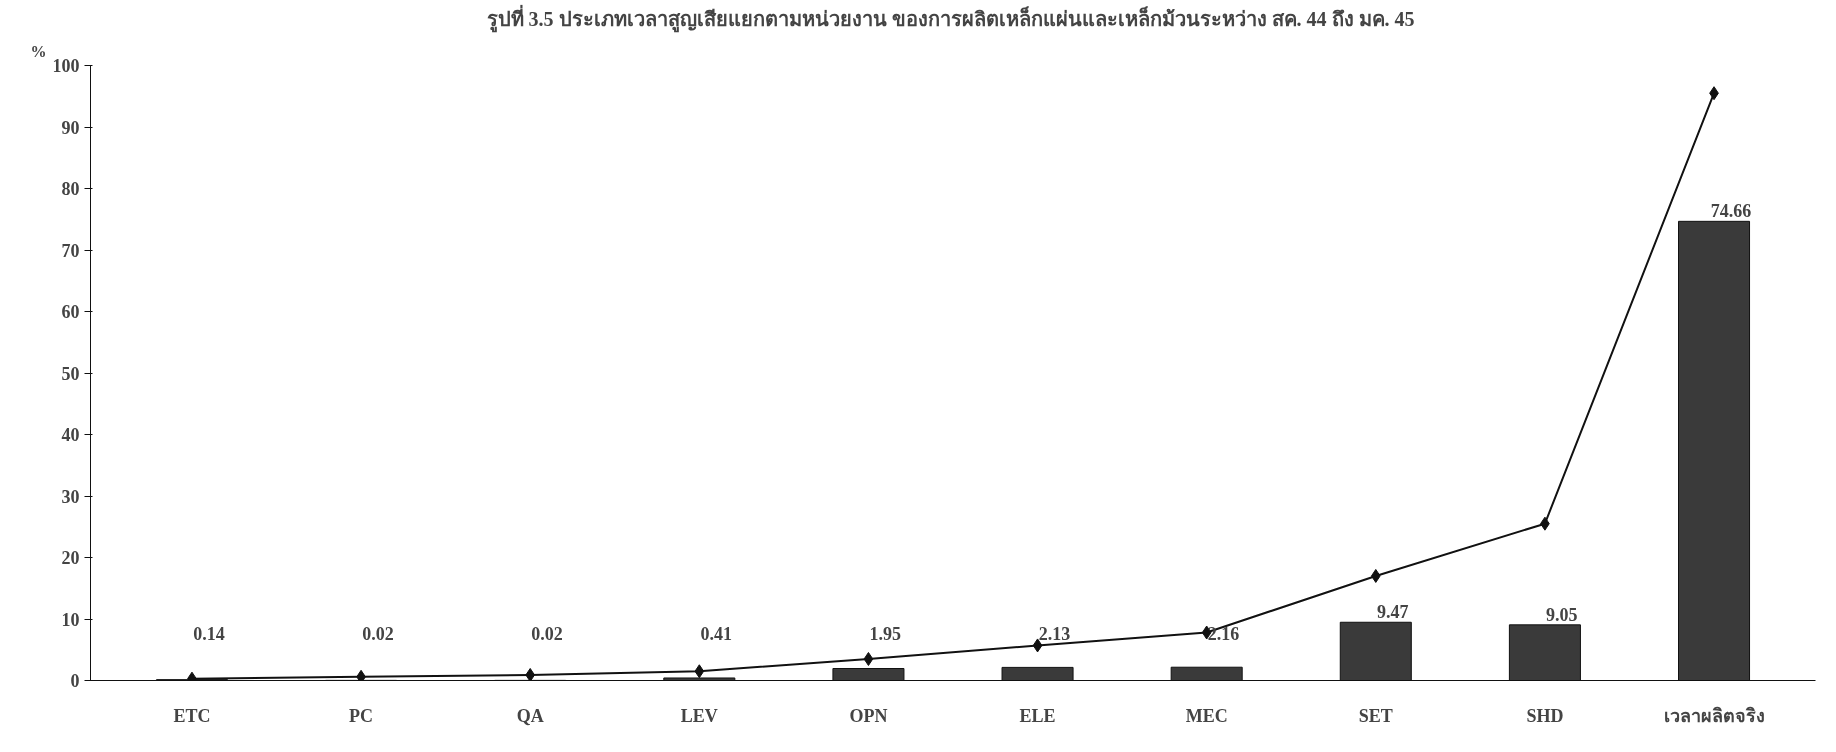  I want to click on data-label: 0.41, so click(716, 634).